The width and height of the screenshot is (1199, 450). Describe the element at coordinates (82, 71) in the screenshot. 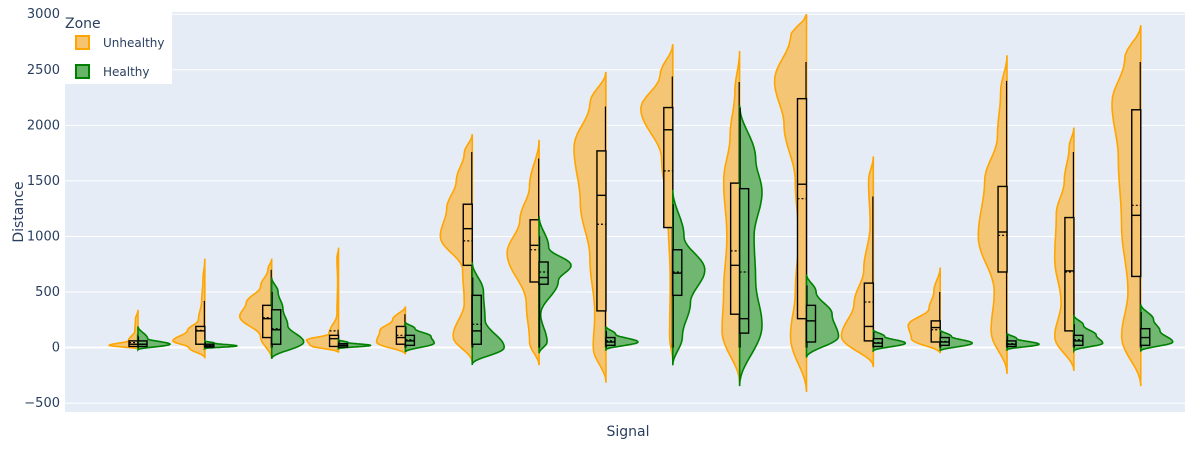

I see `legend-swatch-healthy` at that location.